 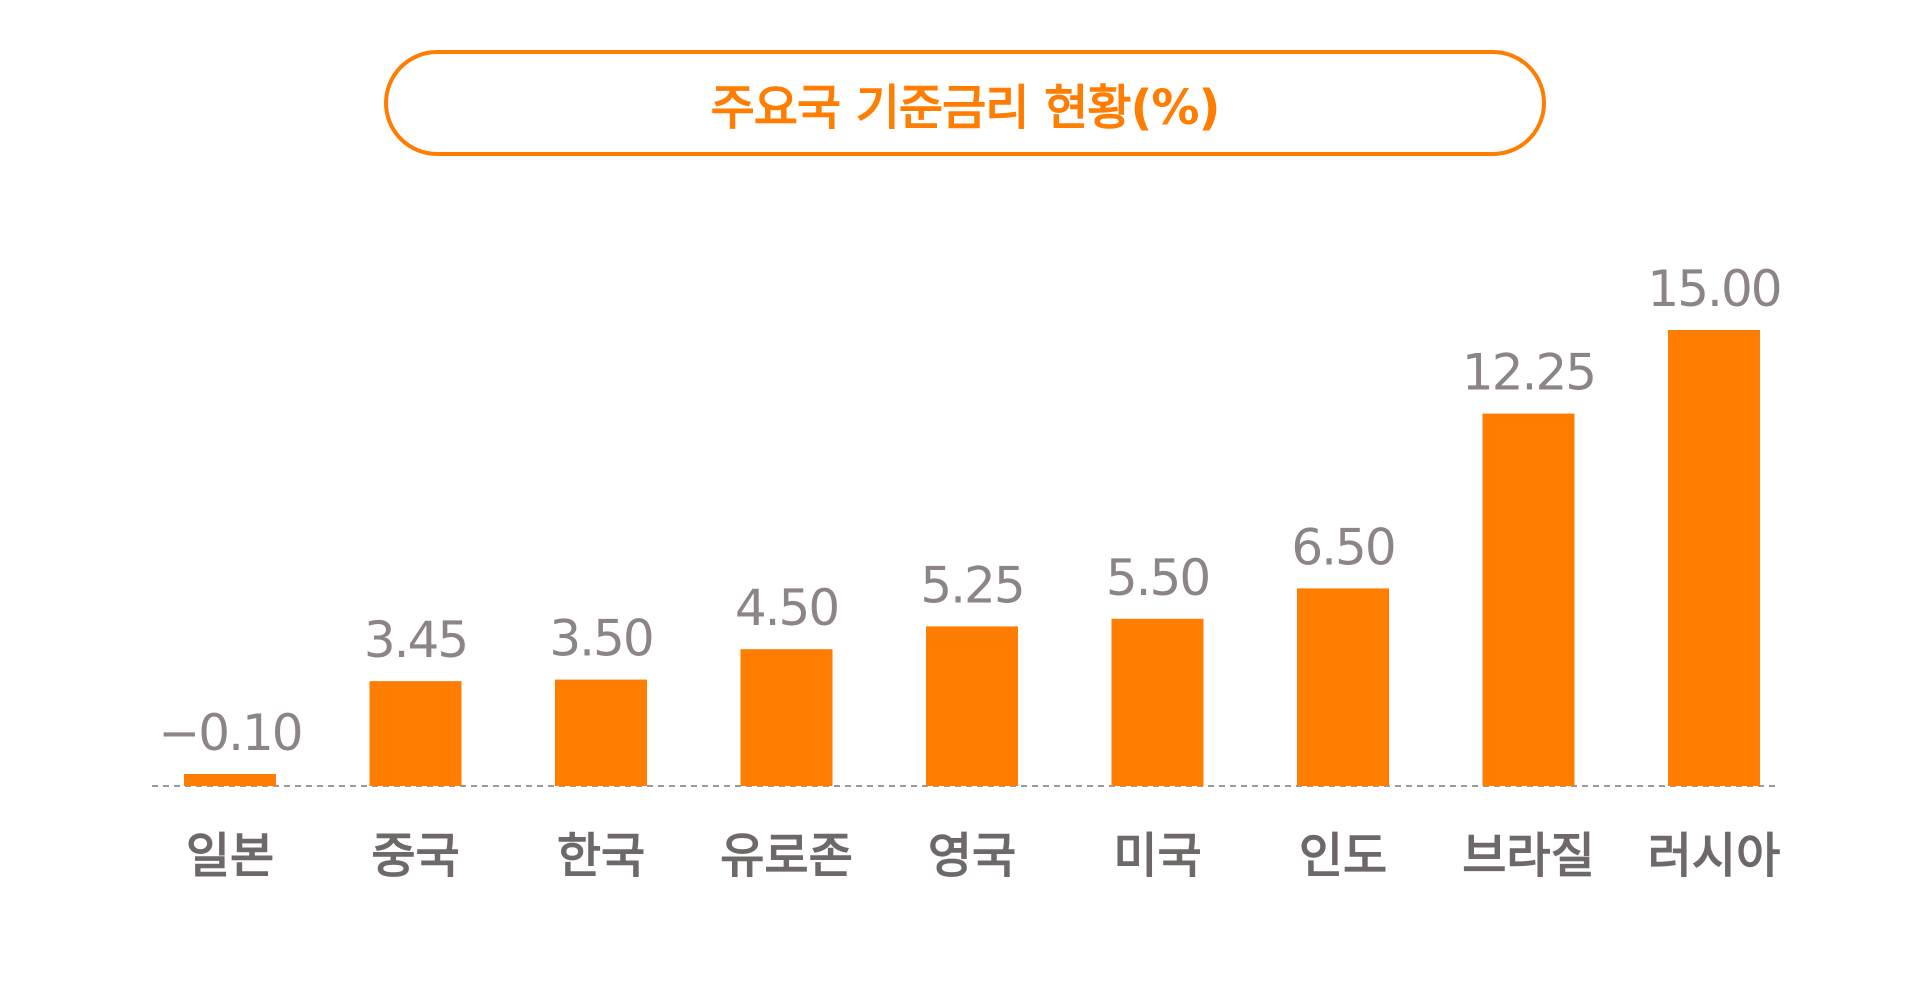 What do you see at coordinates (600, 639) in the screenshot?
I see `value-label-2: 3.50` at bounding box center [600, 639].